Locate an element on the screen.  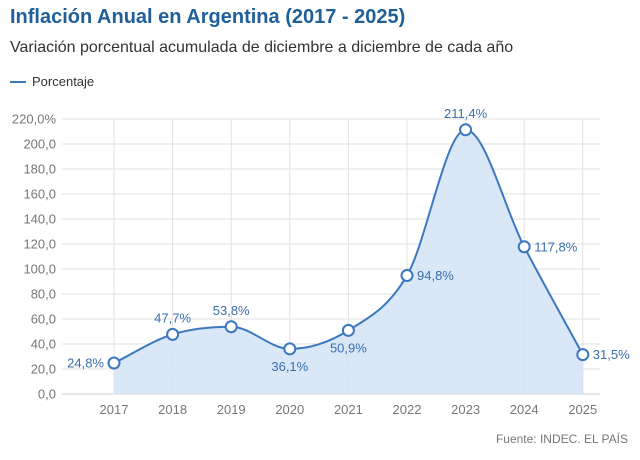
data-label: 117,8% is located at coordinates (556, 246).